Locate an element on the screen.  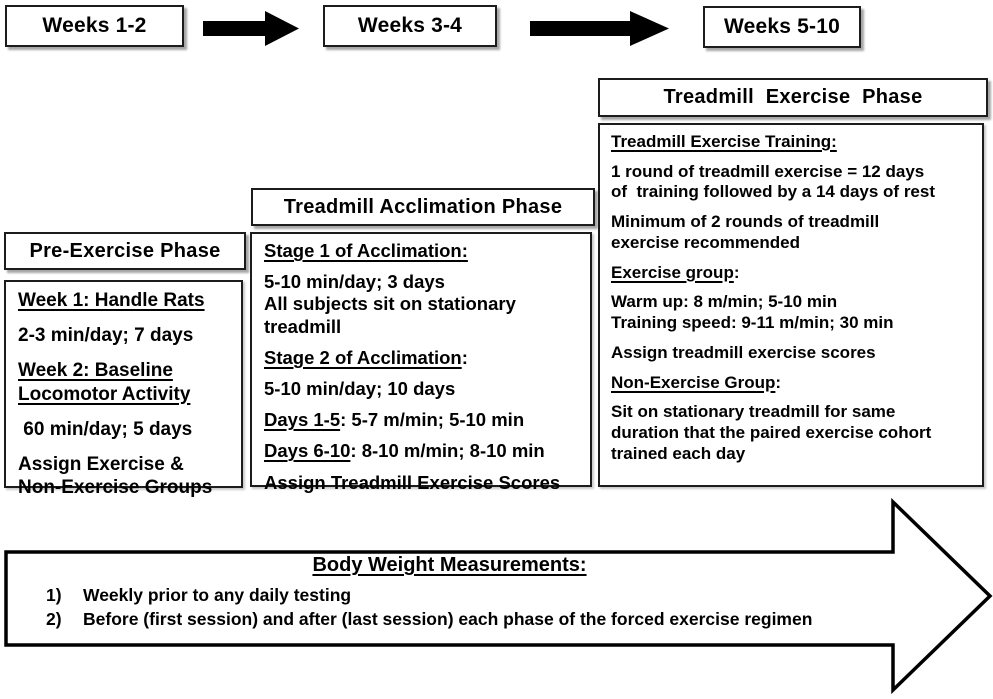
week-range-box-2: Weeks 3-4 is located at coordinates (410, 26).